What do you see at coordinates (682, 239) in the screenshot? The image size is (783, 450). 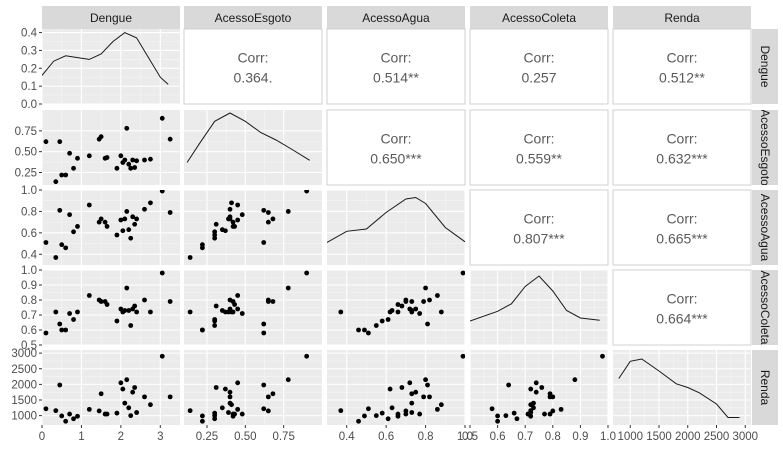 I see `corr-value: 0.665***` at bounding box center [682, 239].